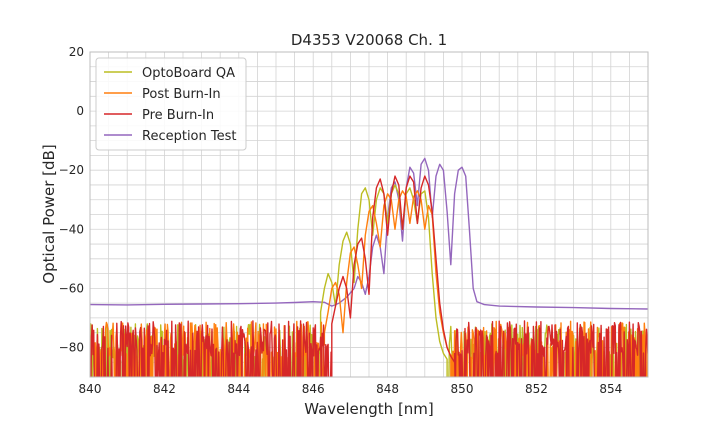 Image resolution: width=720 pixels, height=432 pixels. What do you see at coordinates (71, 229) in the screenshot?
I see `y-tick-label: −40` at bounding box center [71, 229].